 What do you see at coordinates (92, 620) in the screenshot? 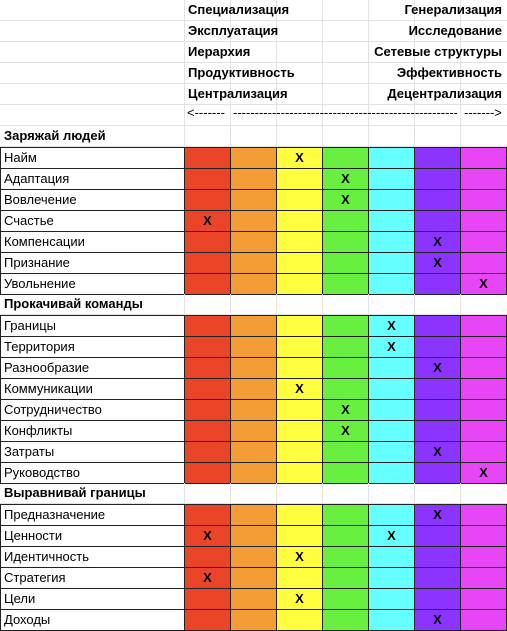
I see `row-label: Доходы` at bounding box center [92, 620].